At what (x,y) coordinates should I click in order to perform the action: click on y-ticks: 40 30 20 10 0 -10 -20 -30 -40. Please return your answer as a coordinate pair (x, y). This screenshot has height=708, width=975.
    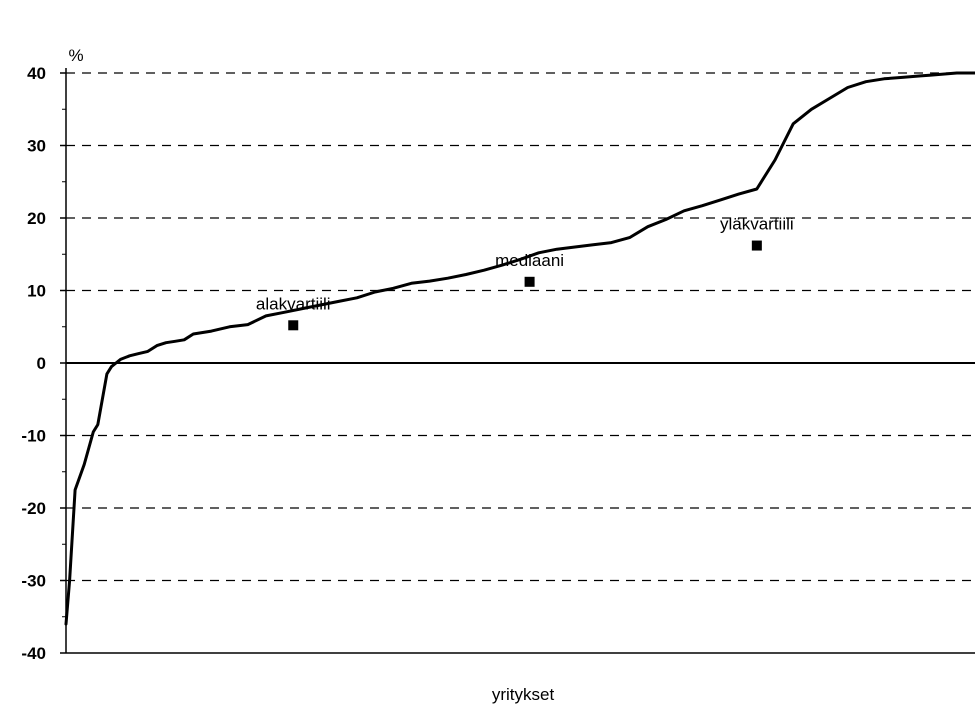
    Looking at the image, I should click on (43, 363).